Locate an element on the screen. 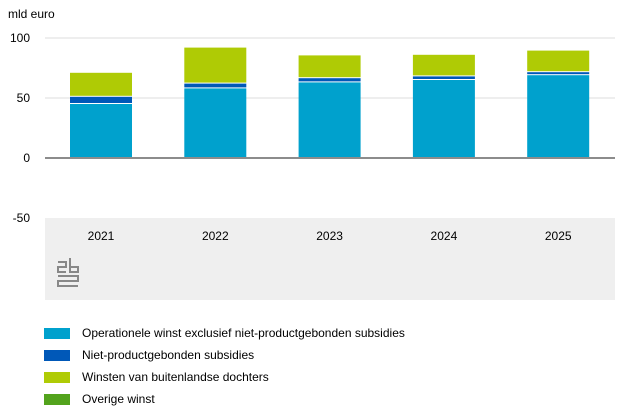 This screenshot has width=626, height=417. y-tick-label: -50 is located at coordinates (22, 218).